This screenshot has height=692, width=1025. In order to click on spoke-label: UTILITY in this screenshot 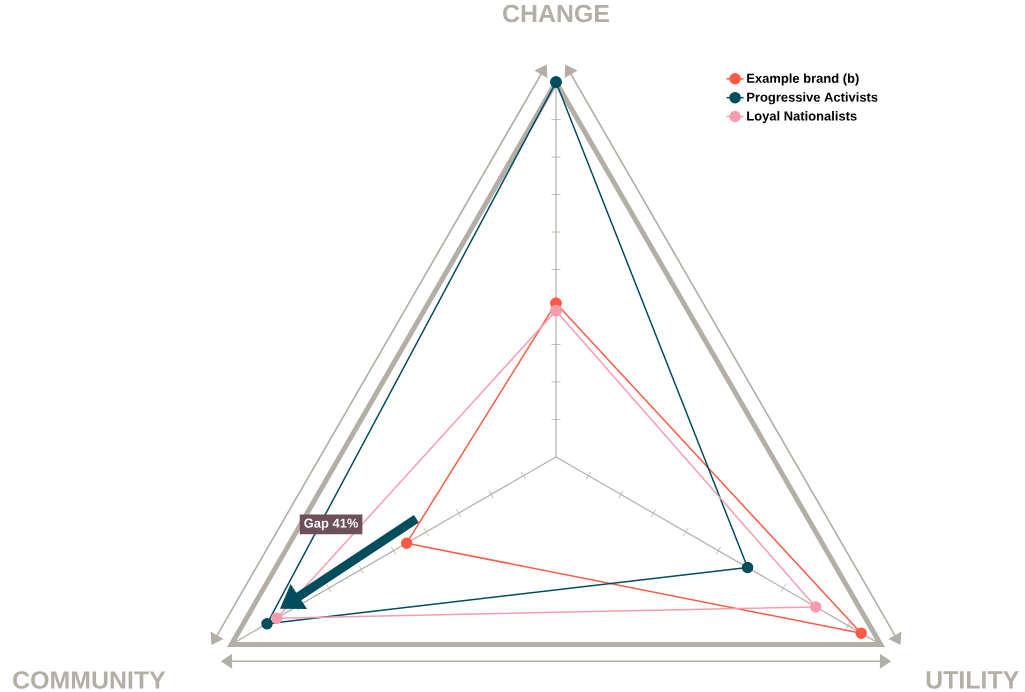, I will do `click(972, 680)`.